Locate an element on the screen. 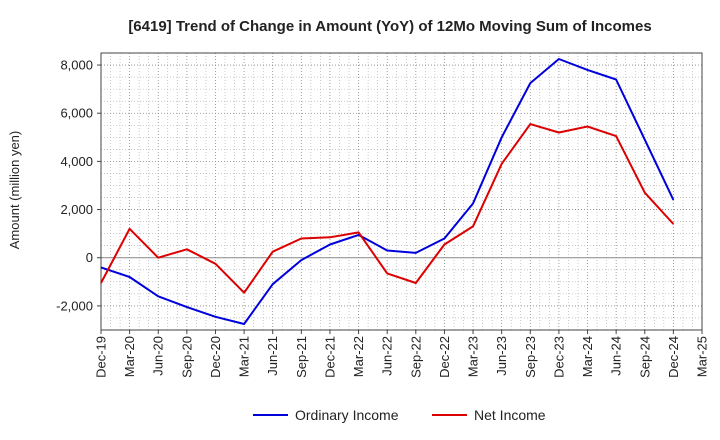 This screenshot has width=720, height=440. x-tick-label: Dec-20 is located at coordinates (215, 357).